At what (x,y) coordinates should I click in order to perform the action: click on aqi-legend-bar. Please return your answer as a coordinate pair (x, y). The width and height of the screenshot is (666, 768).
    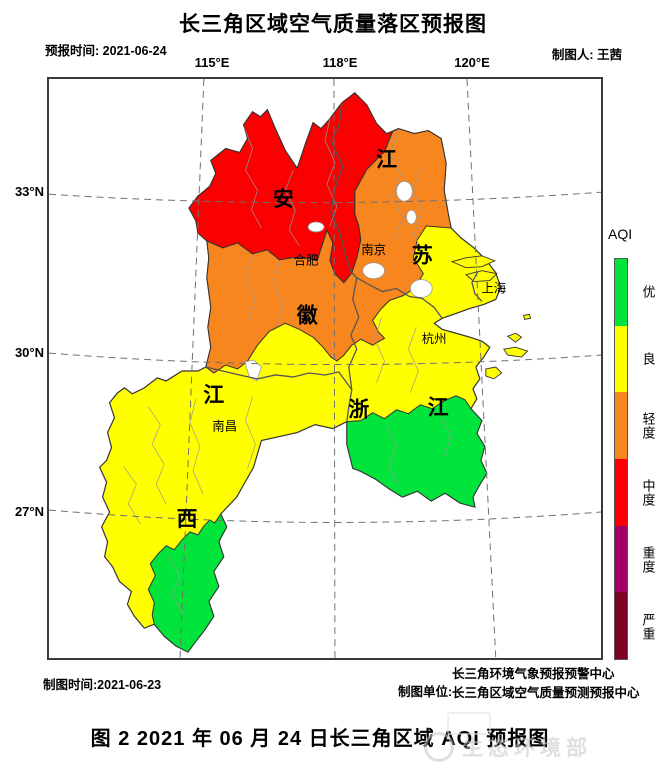
    Looking at the image, I should click on (621, 459).